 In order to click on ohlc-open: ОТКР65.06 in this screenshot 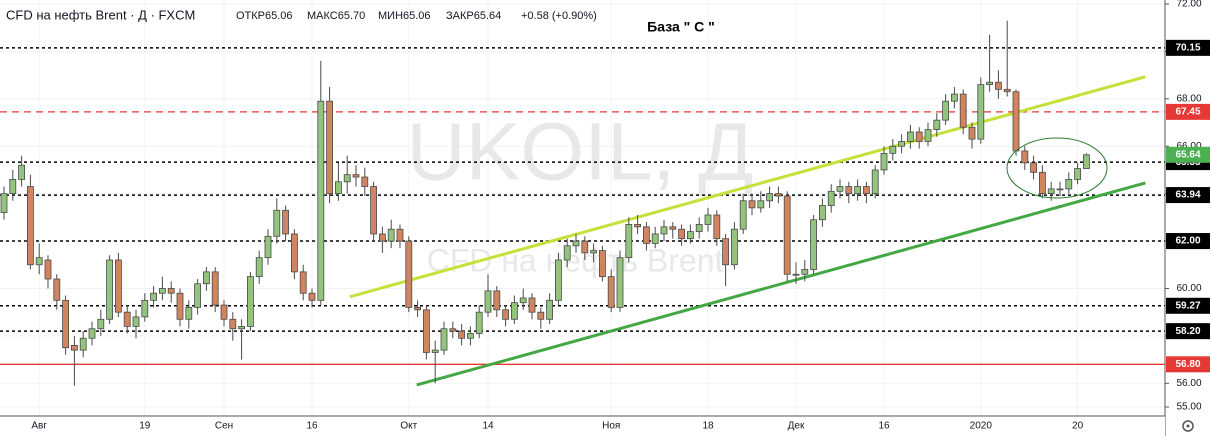, I will do `click(264, 16)`.